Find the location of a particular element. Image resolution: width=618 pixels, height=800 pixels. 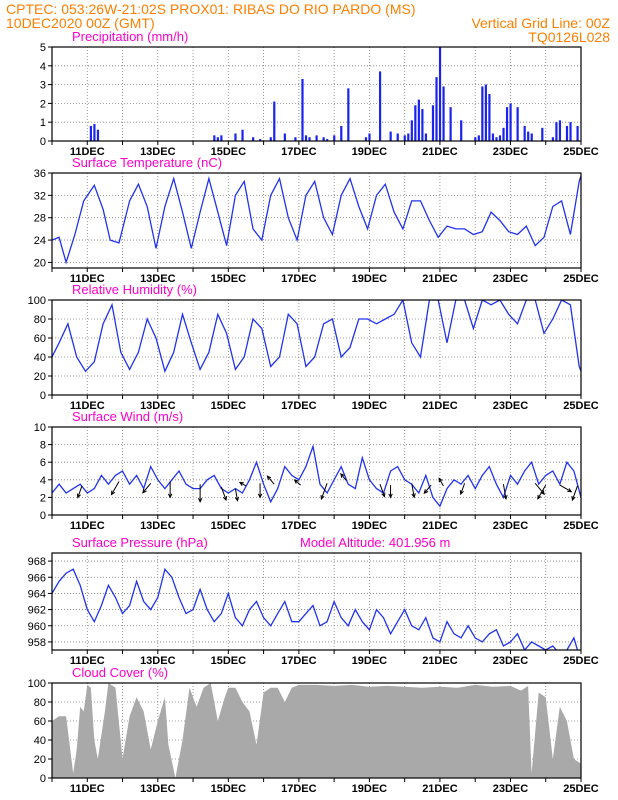

pressure-ytick-label: 960 is located at coordinates (37, 627).